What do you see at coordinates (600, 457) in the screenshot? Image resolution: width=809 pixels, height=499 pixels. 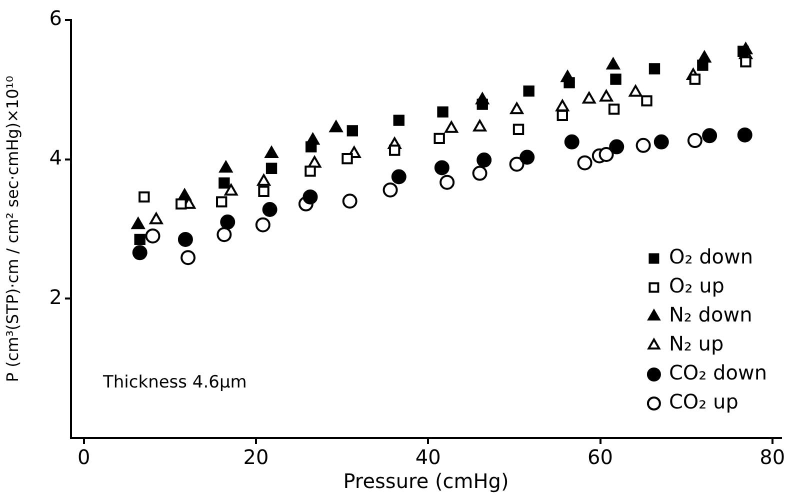 I see `x-tick-label: 60` at bounding box center [600, 457].